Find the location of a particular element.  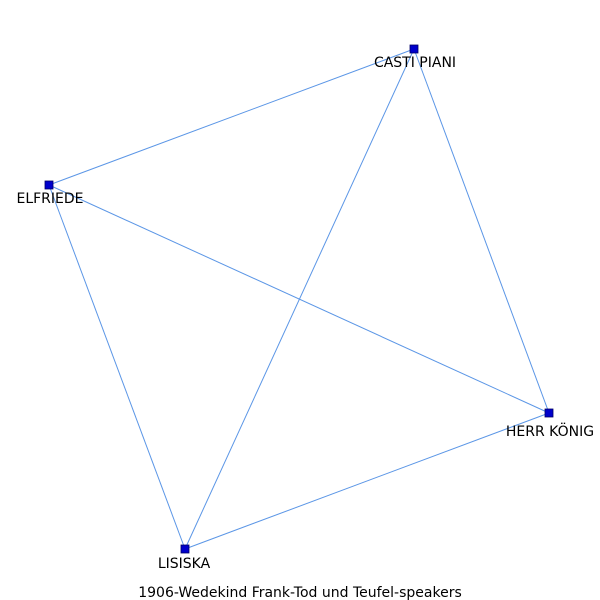

edge-casti-elfriede is located at coordinates (231, 117).